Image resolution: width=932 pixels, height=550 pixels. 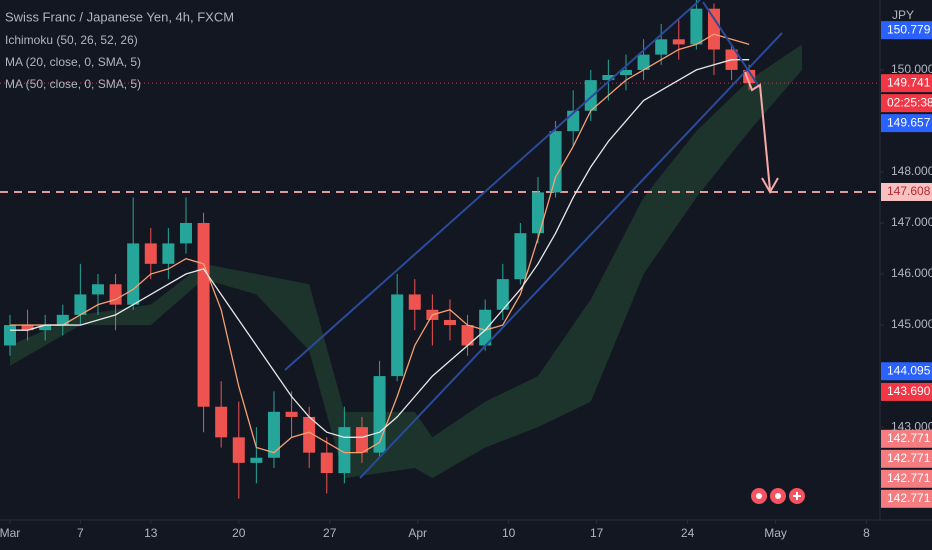 I want to click on toolbar, so click(x=778, y=496).